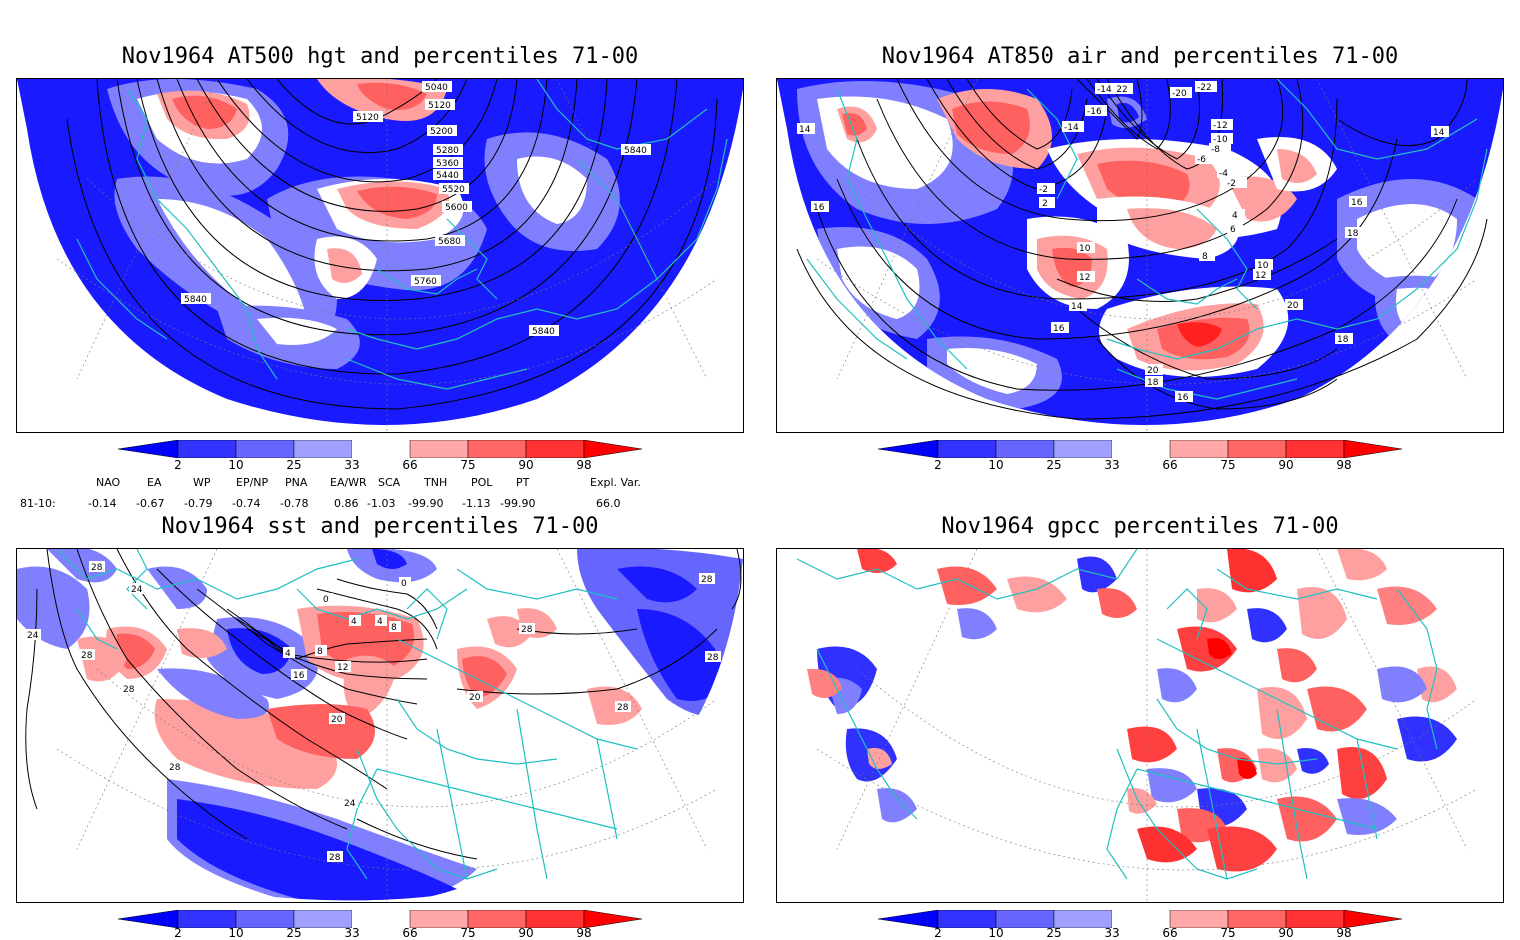  I want to click on colorbar-top-right: 2 10 25 33 66 75 90 98, so click(1140, 457).